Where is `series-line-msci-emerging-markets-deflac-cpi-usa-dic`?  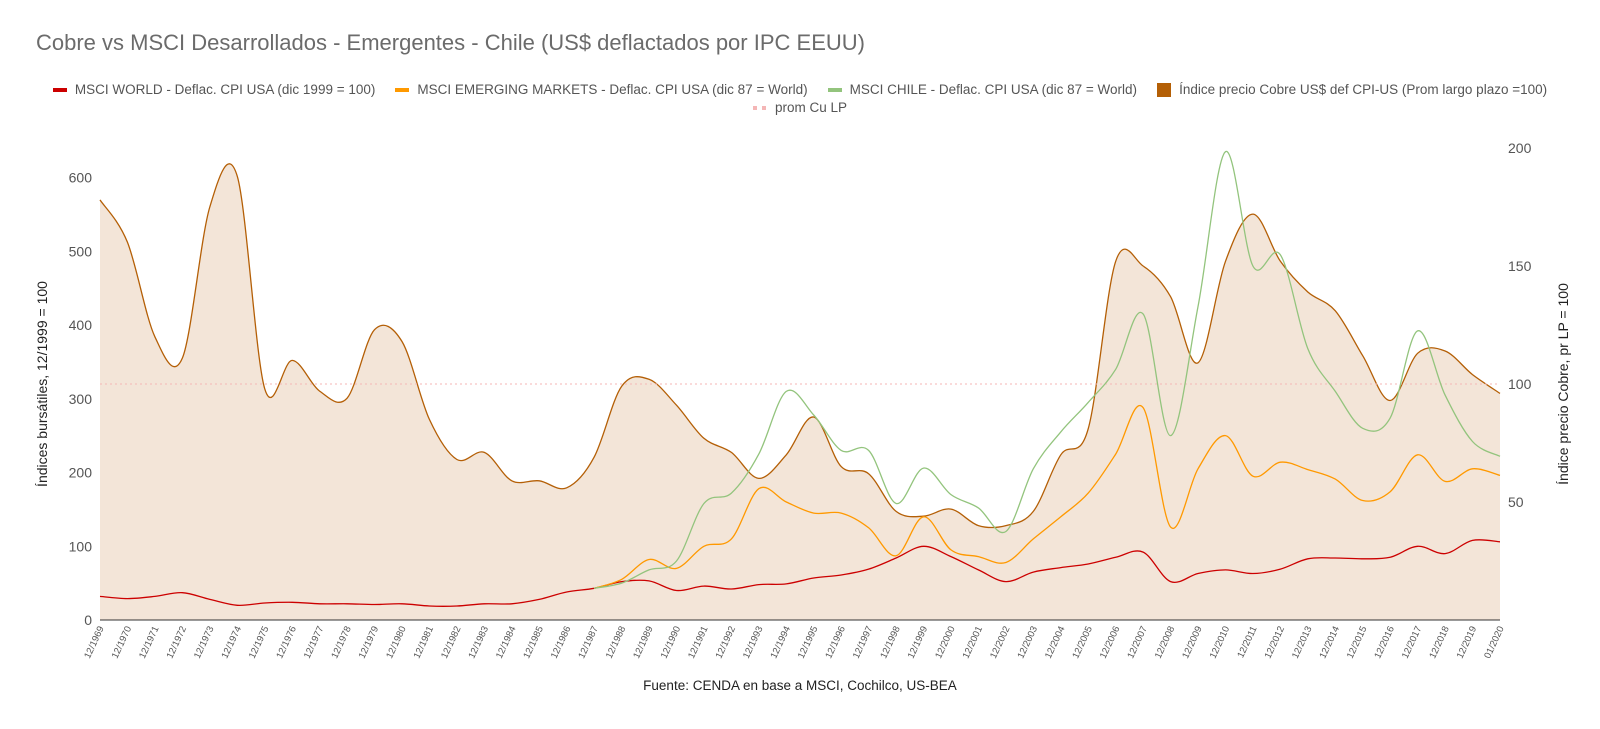 series-line-msci-emerging-markets-deflac-cpi-usa-dic is located at coordinates (1047, 496).